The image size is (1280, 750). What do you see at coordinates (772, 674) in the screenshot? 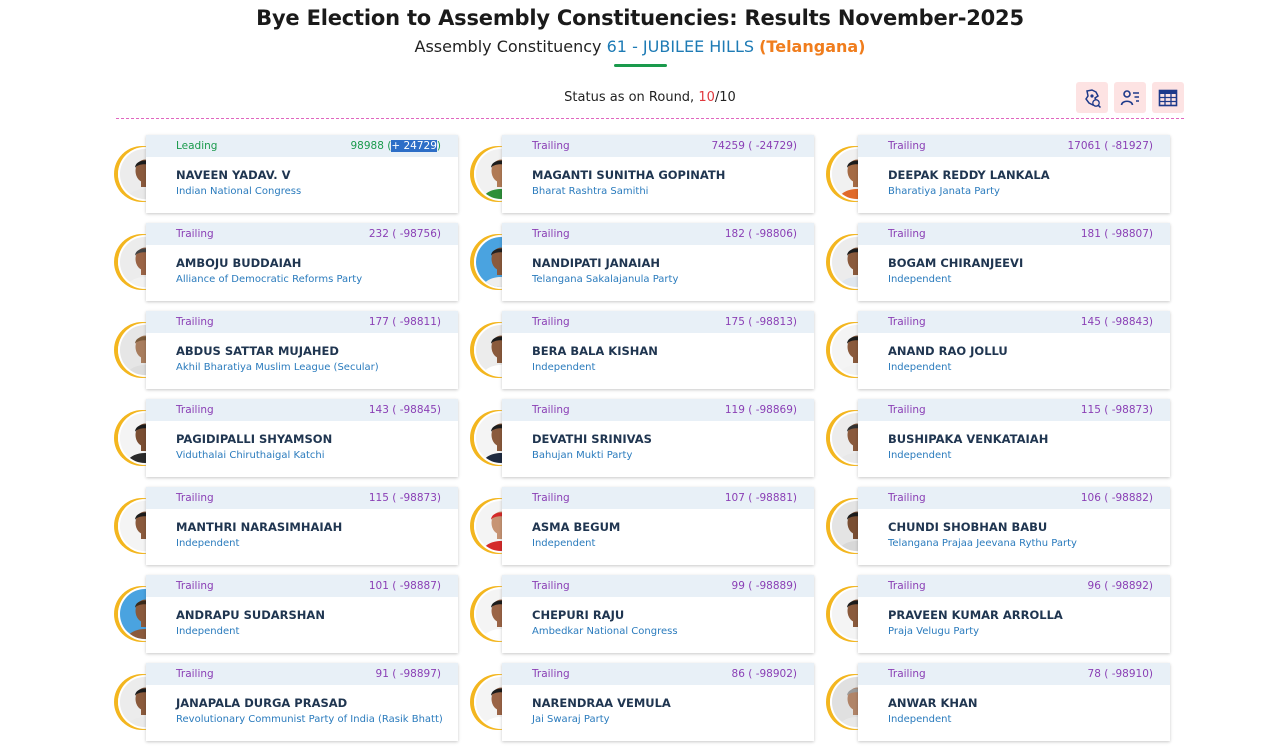
I see `candidate-margin-wrap: ( -98902)` at bounding box center [772, 674].